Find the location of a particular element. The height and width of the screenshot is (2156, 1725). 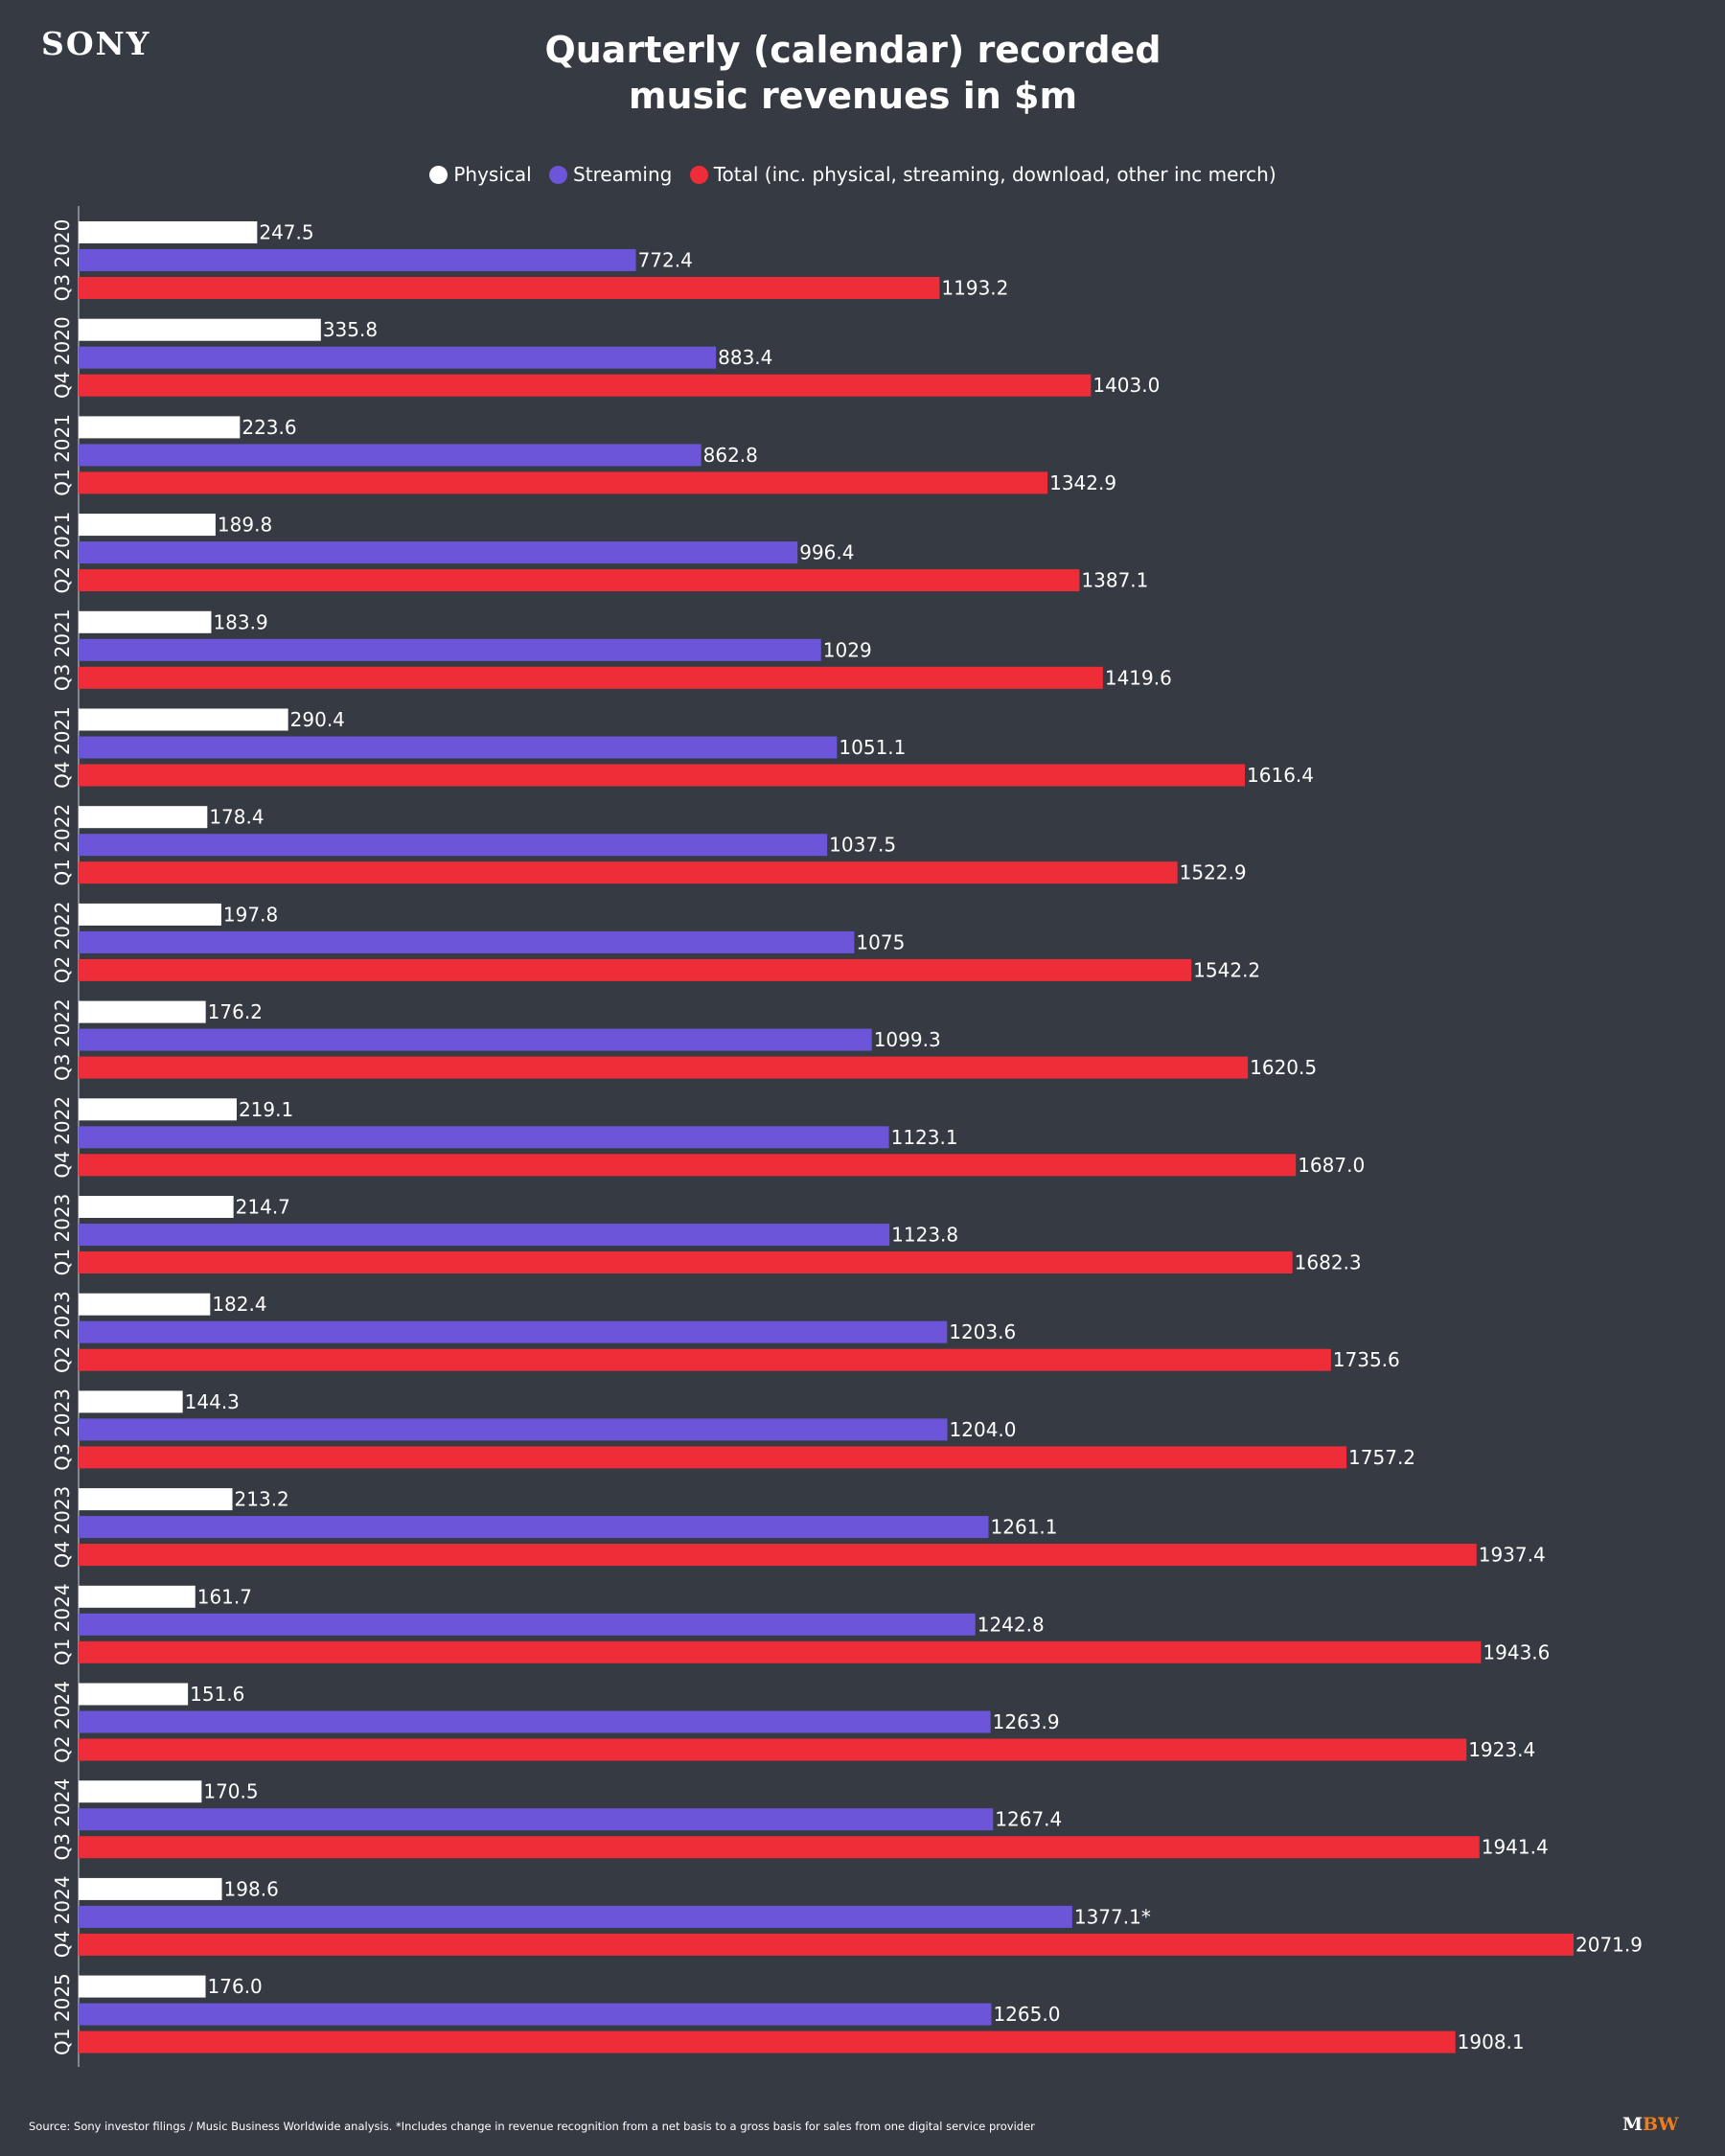

category-label: Q2 2024 is located at coordinates (63, 1722).